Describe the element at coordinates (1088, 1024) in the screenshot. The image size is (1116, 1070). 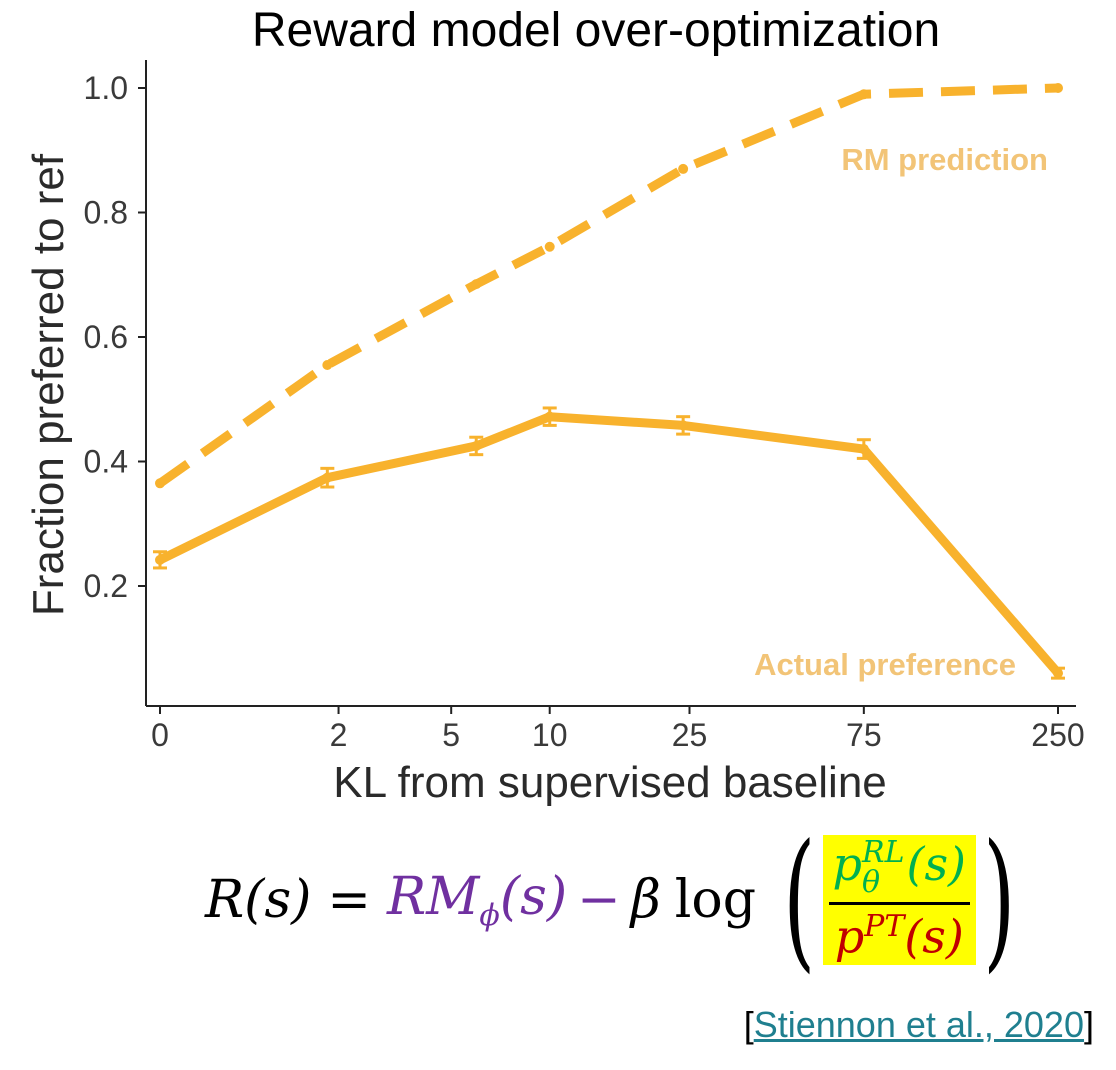
I see `citation-close-bracket: ]` at that location.